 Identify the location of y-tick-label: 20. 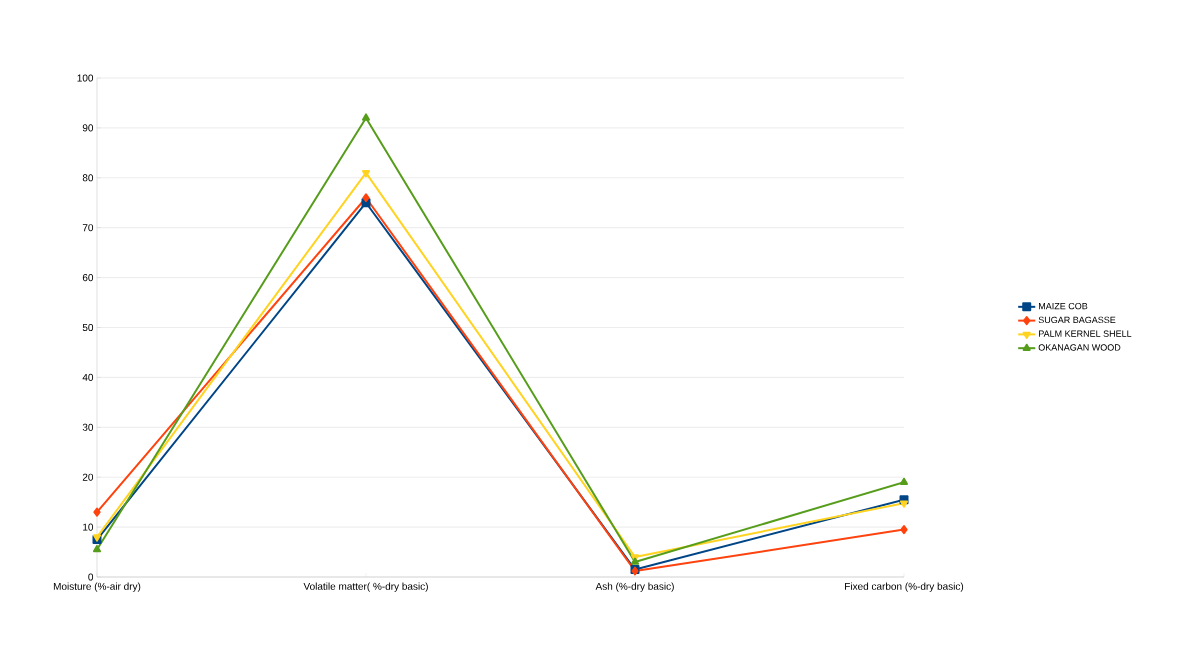
(88, 477).